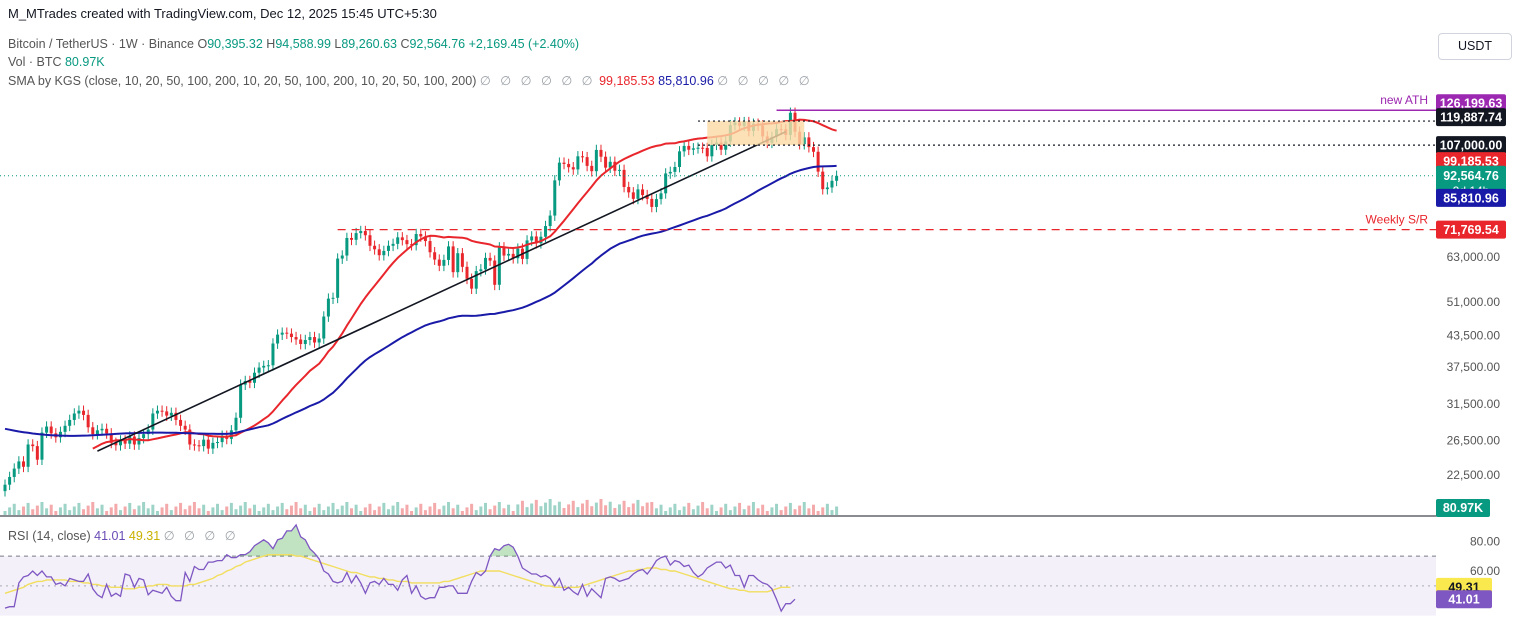  I want to click on symbol-name: Bitcoin / TetherUS · 1W · Binance, so click(101, 44).